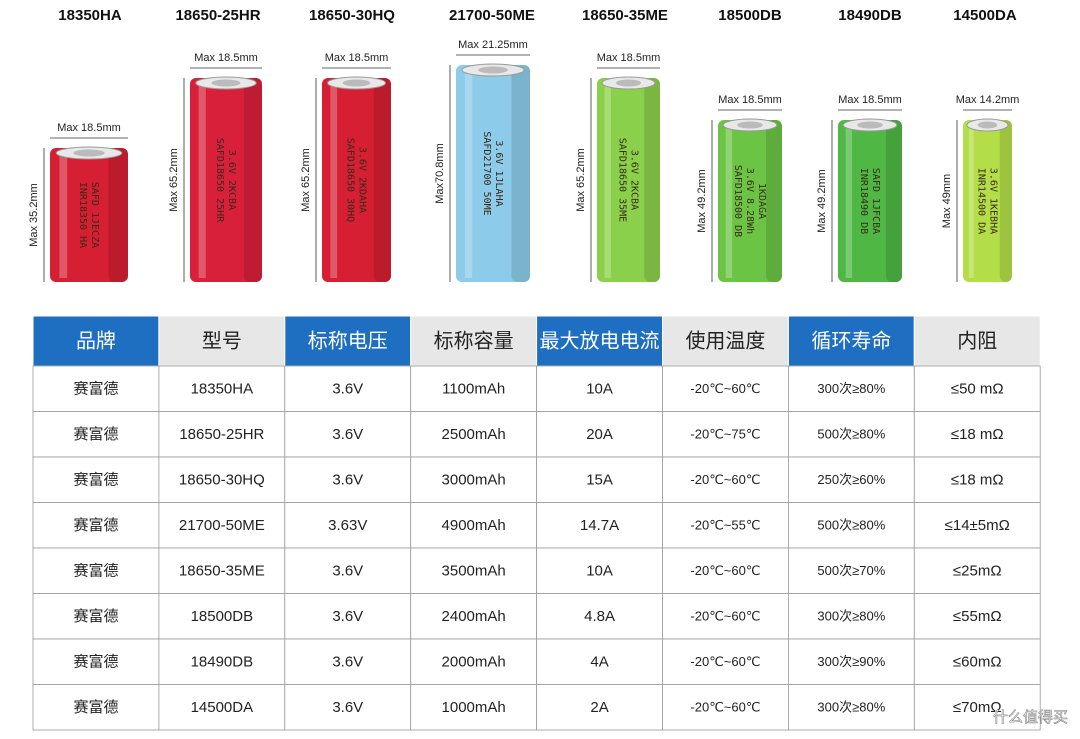 The height and width of the screenshot is (739, 1080). Describe the element at coordinates (947, 201) in the screenshot. I see `height-label: Max 49mm` at that location.